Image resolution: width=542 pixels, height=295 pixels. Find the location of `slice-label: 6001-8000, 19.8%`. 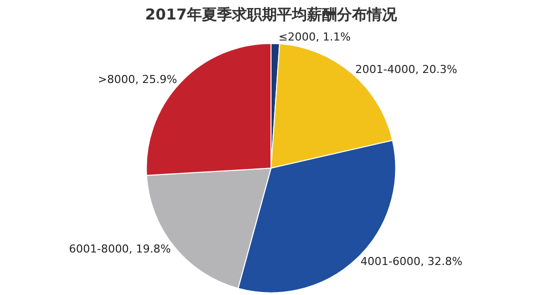

slice-label: 6001-8000, 19.8% is located at coordinates (119, 249).